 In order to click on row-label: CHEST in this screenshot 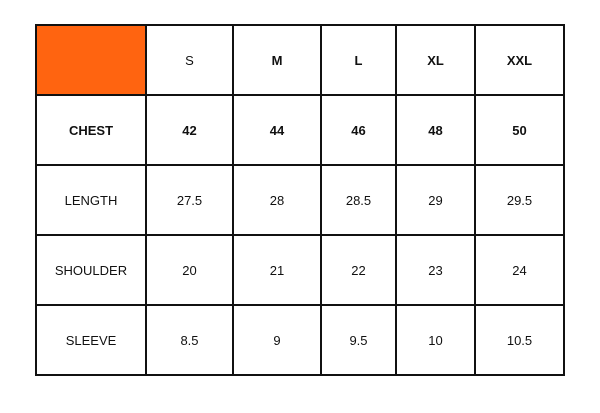, I will do `click(91, 130)`.